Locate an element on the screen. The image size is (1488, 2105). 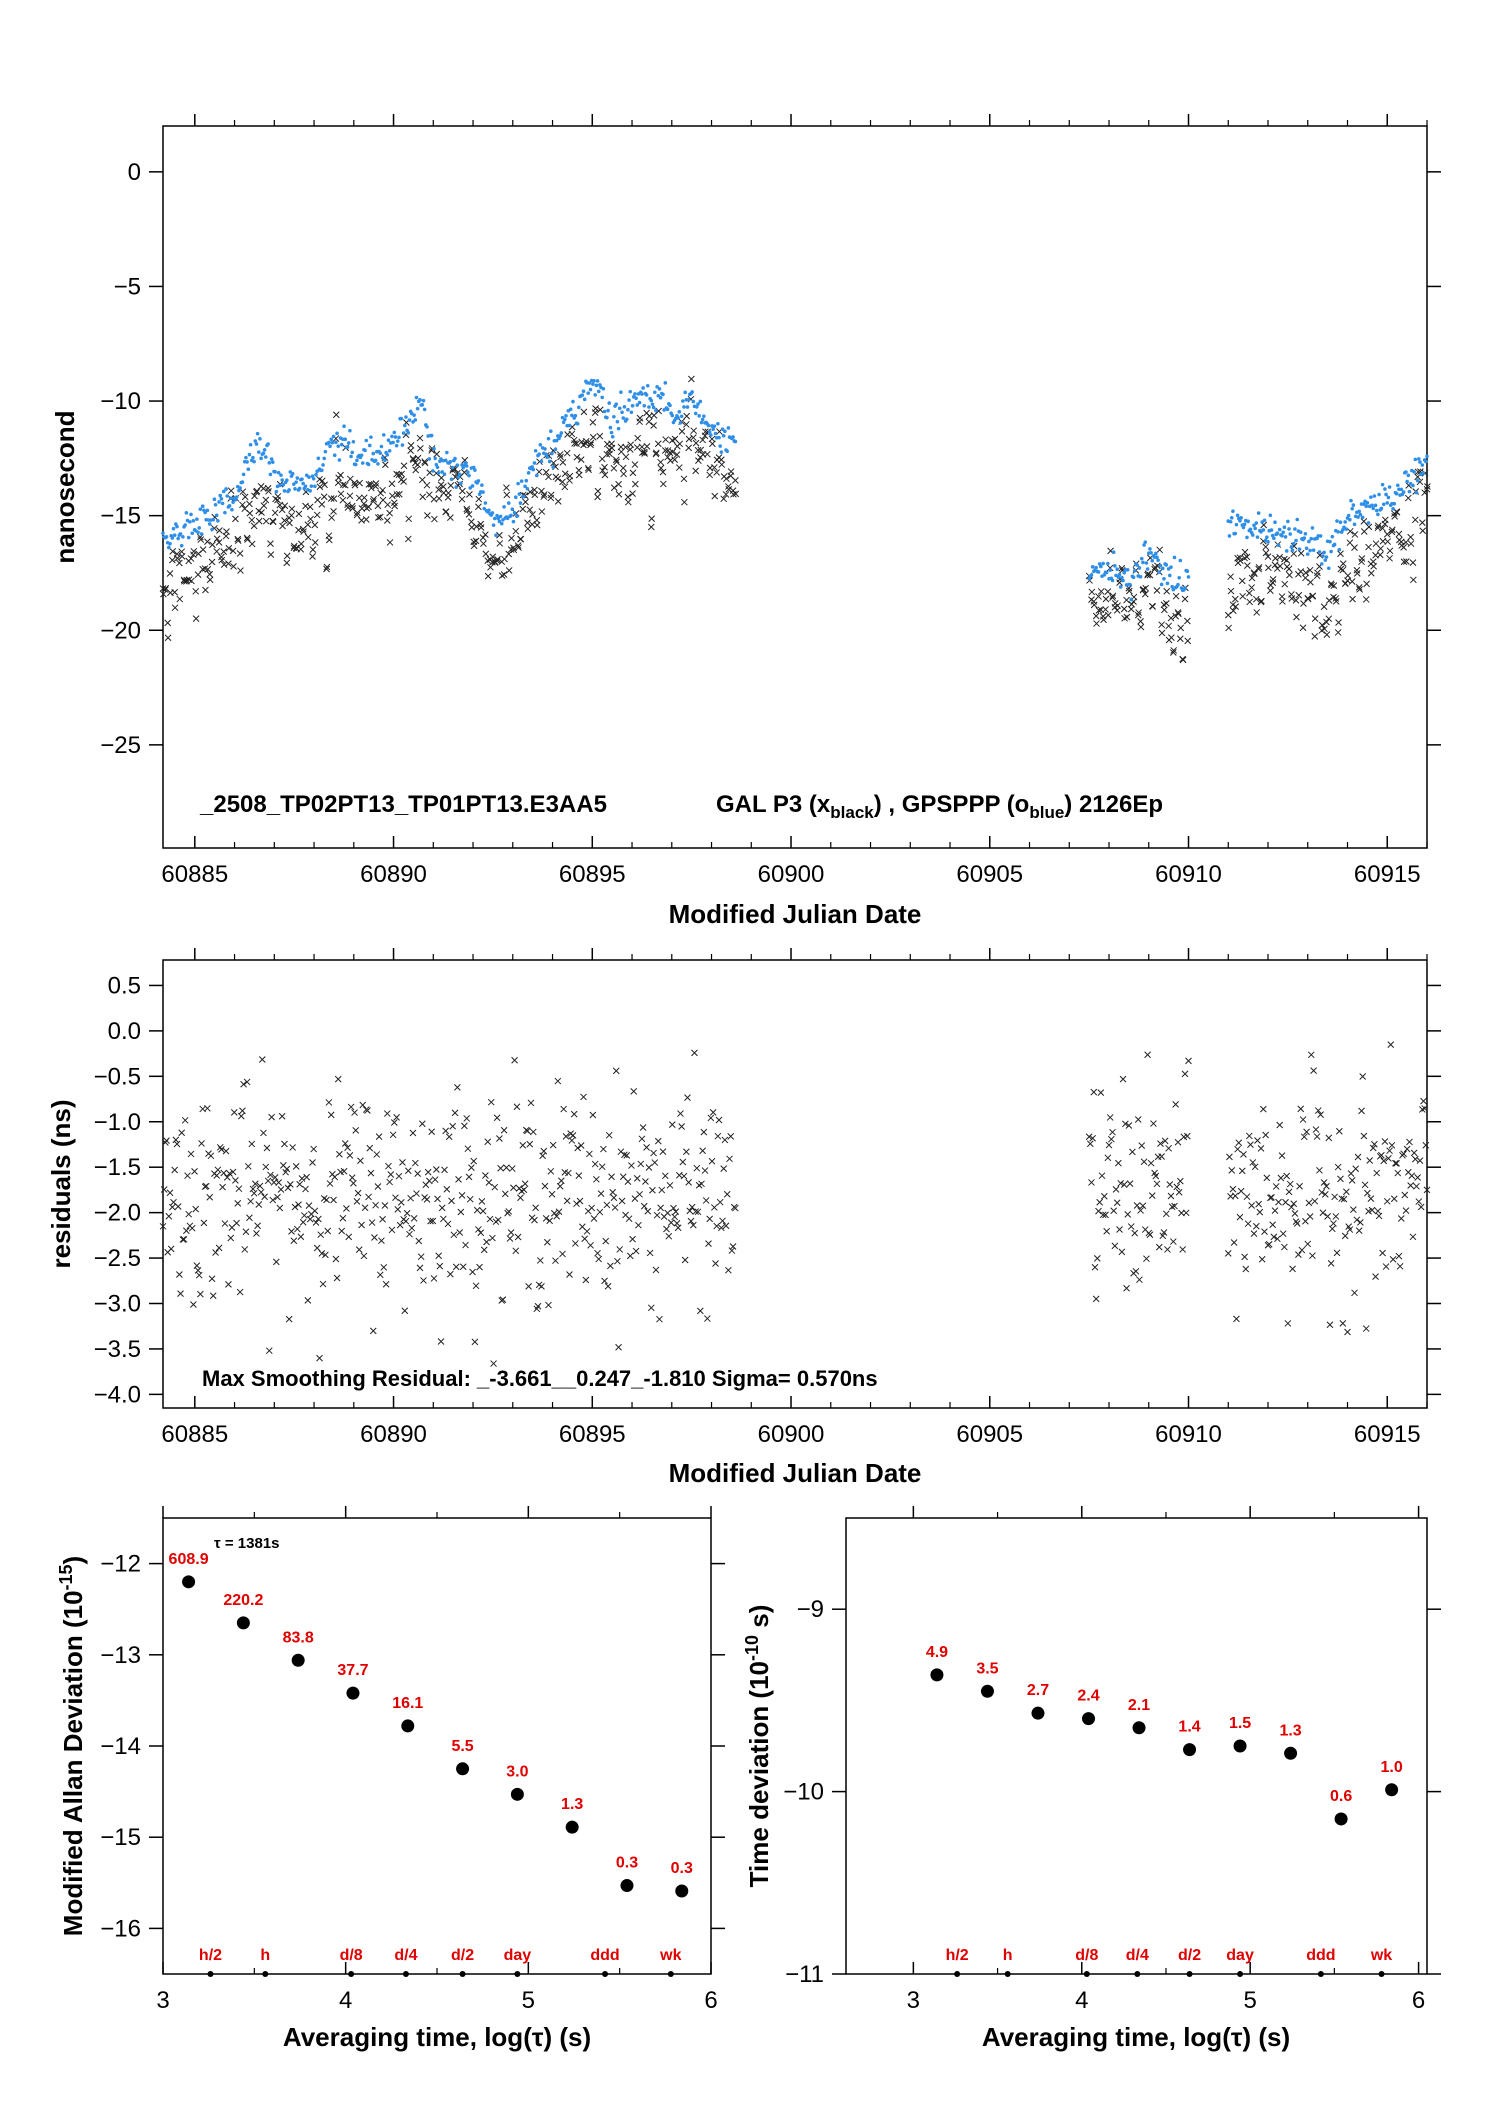
y-tick-label: −12 is located at coordinates (120, 1564).